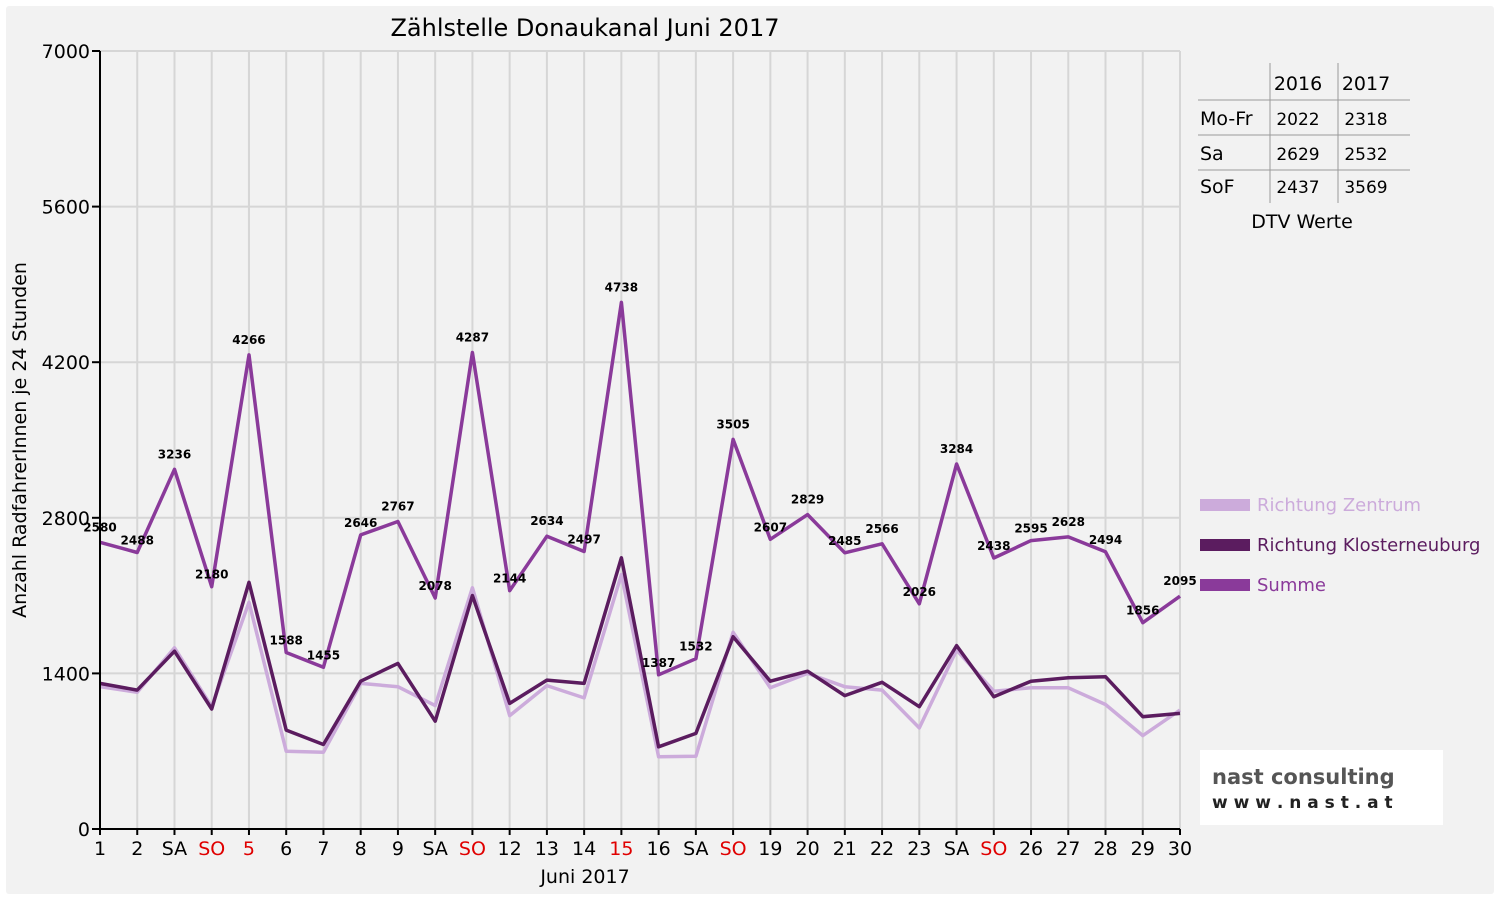  I want to click on x-tick-label: 30, so click(1180, 849).